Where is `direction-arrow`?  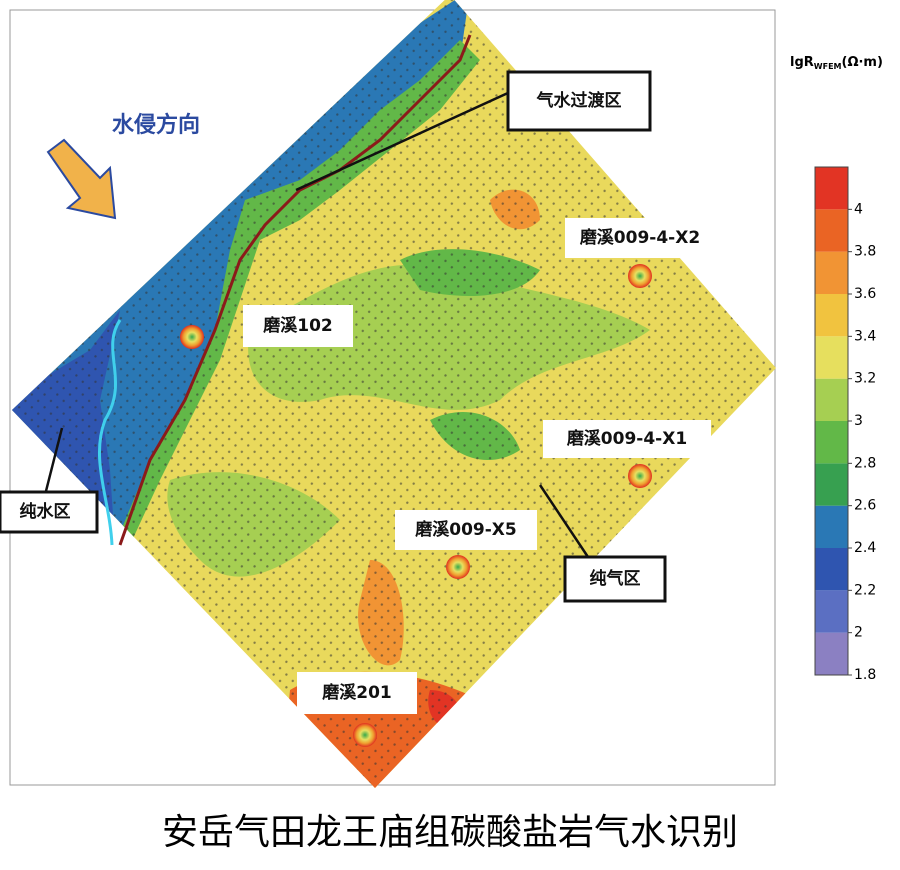 direction-arrow is located at coordinates (81, 179).